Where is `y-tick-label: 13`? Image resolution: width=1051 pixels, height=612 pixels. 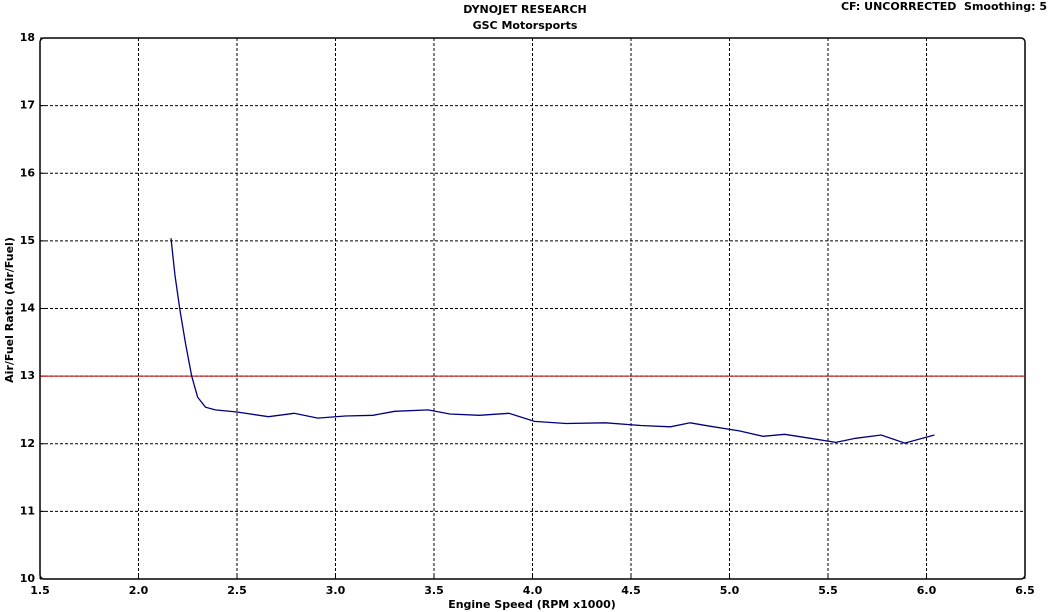 y-tick-label: 13 is located at coordinates (27, 375).